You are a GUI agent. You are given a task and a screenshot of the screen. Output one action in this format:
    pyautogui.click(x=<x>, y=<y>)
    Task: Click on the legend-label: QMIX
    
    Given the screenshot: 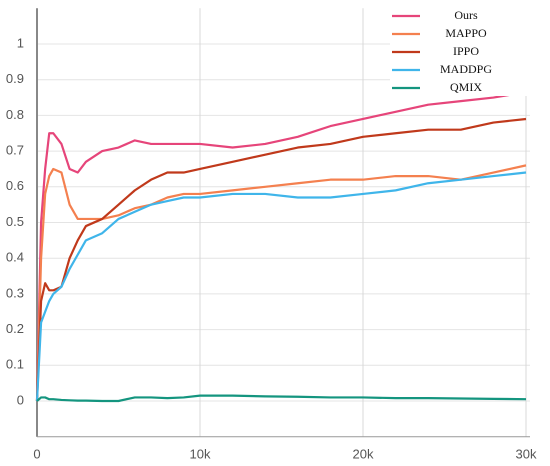 What is the action you would take?
    pyautogui.click(x=466, y=87)
    